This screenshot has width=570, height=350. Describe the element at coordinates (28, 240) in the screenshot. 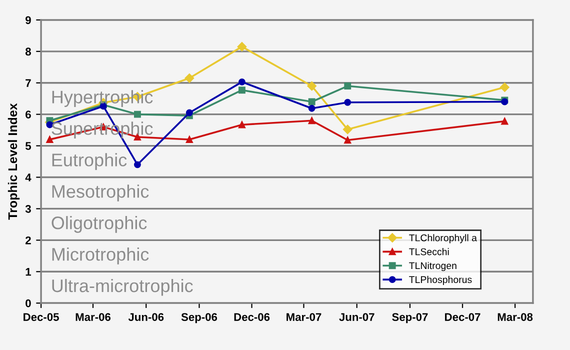

I see `y-tick-label: 2` at that location.